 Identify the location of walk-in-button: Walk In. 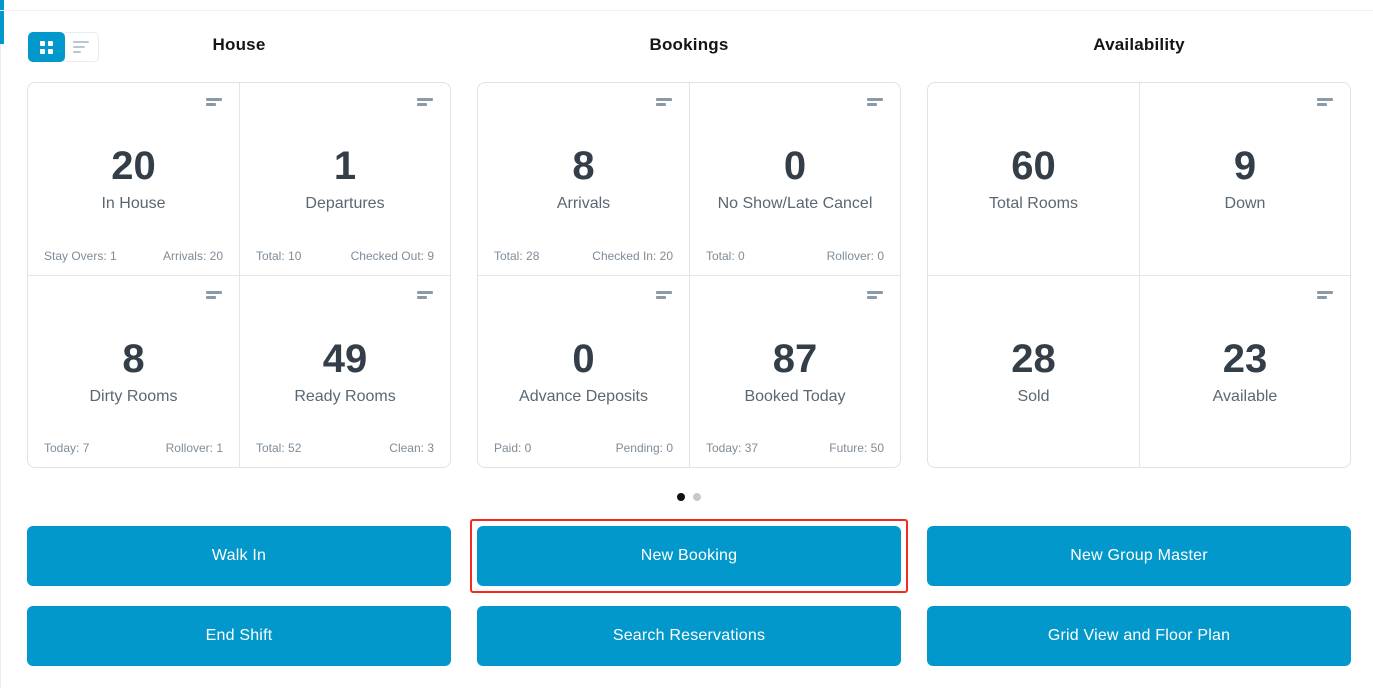
(239, 556).